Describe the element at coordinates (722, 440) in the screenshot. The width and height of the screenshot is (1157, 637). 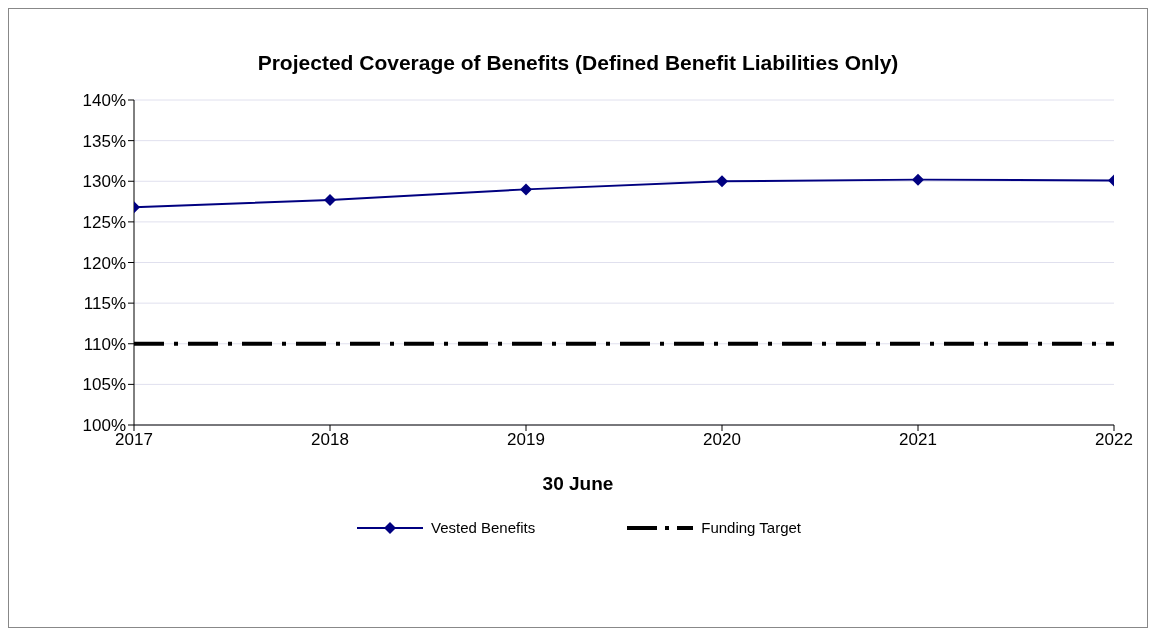
I see `x-tick-label: 2020` at that location.